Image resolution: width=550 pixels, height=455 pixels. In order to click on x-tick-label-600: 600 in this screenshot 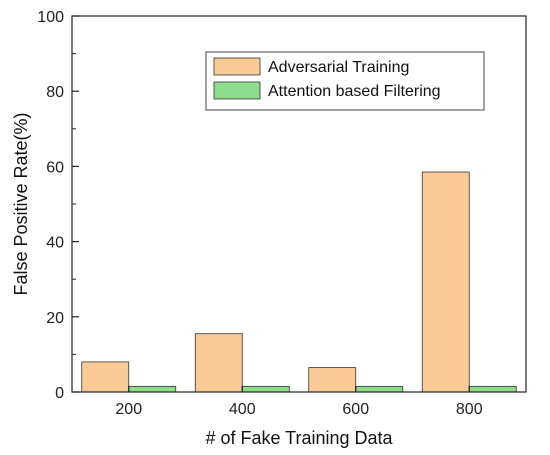, I will do `click(355, 409)`.